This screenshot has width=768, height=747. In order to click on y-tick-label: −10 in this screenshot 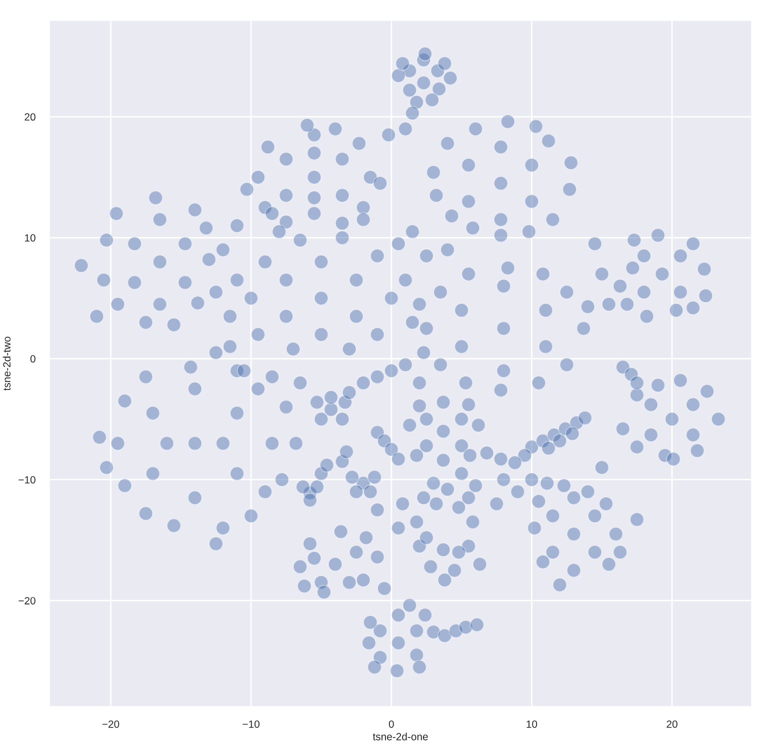, I will do `click(27, 480)`.